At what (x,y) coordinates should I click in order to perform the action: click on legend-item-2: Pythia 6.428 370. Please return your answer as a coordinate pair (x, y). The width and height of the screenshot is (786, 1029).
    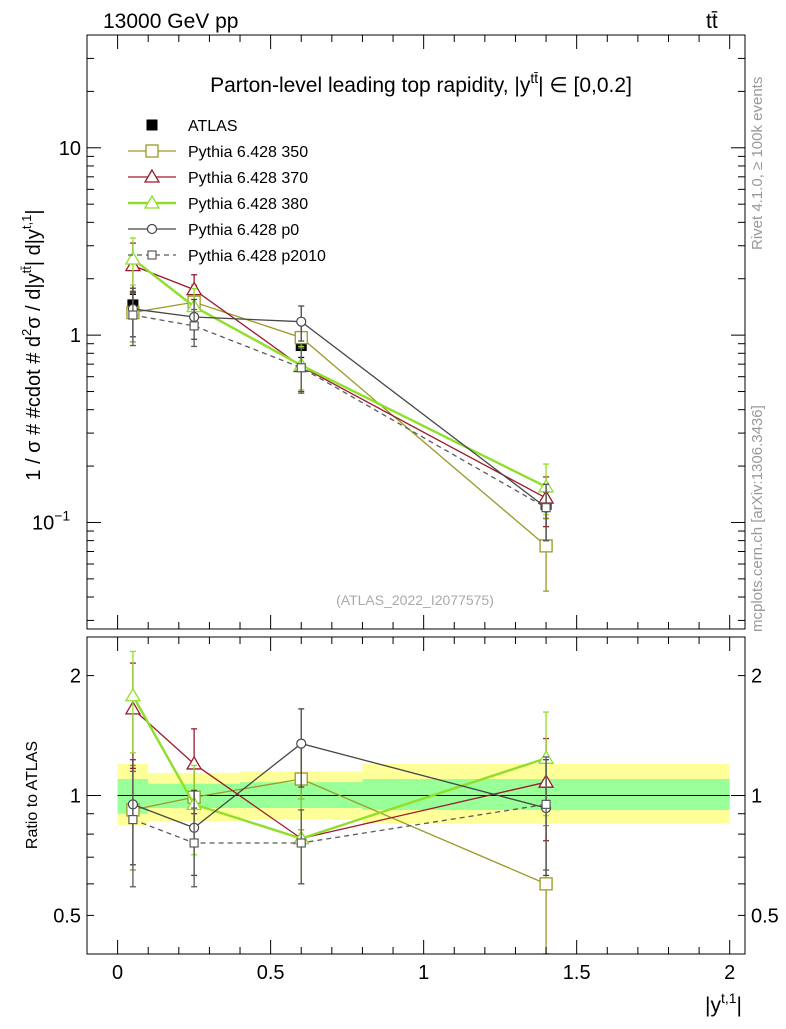
    Looking at the image, I should click on (218, 177).